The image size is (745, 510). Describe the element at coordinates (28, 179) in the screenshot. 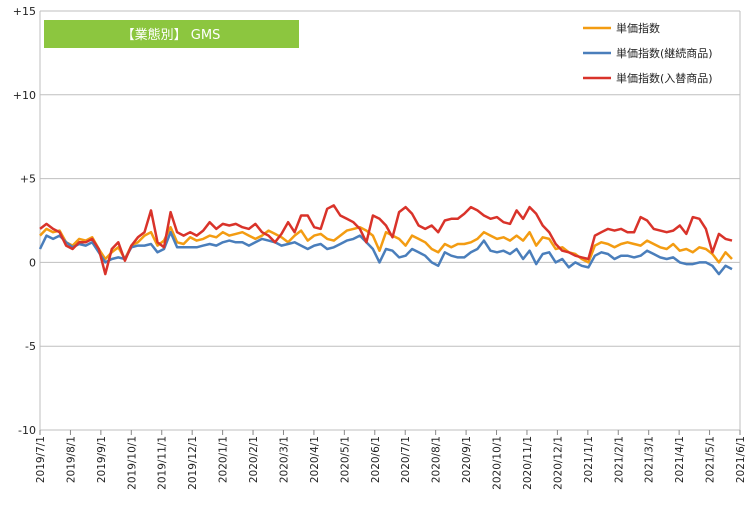

I see `y-tick-label: +5` at that location.